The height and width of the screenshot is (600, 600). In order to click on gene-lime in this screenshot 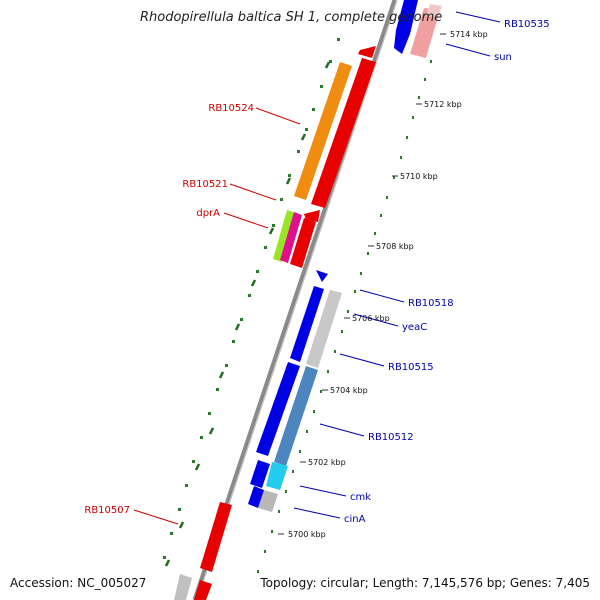, I will do `click(284, 236)`.